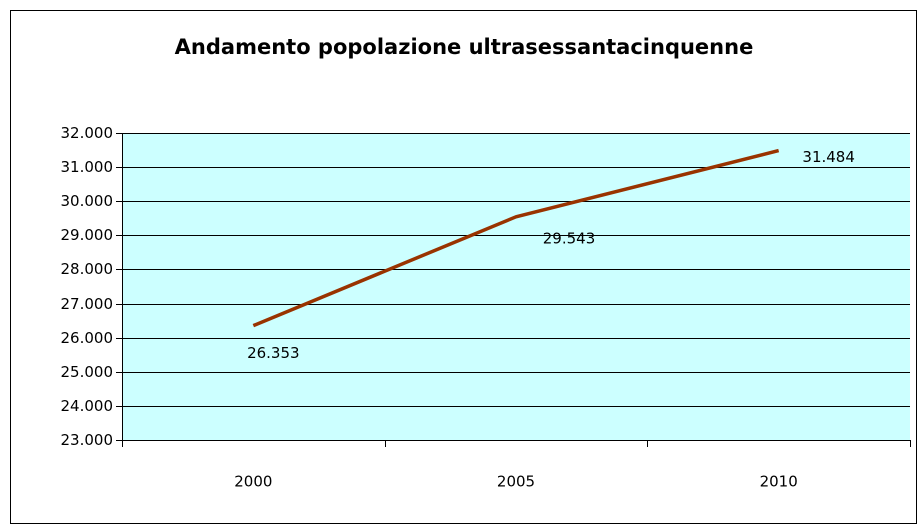 The height and width of the screenshot is (528, 919). What do you see at coordinates (87, 338) in the screenshot?
I see `y-tick-label: 26.000` at bounding box center [87, 338].